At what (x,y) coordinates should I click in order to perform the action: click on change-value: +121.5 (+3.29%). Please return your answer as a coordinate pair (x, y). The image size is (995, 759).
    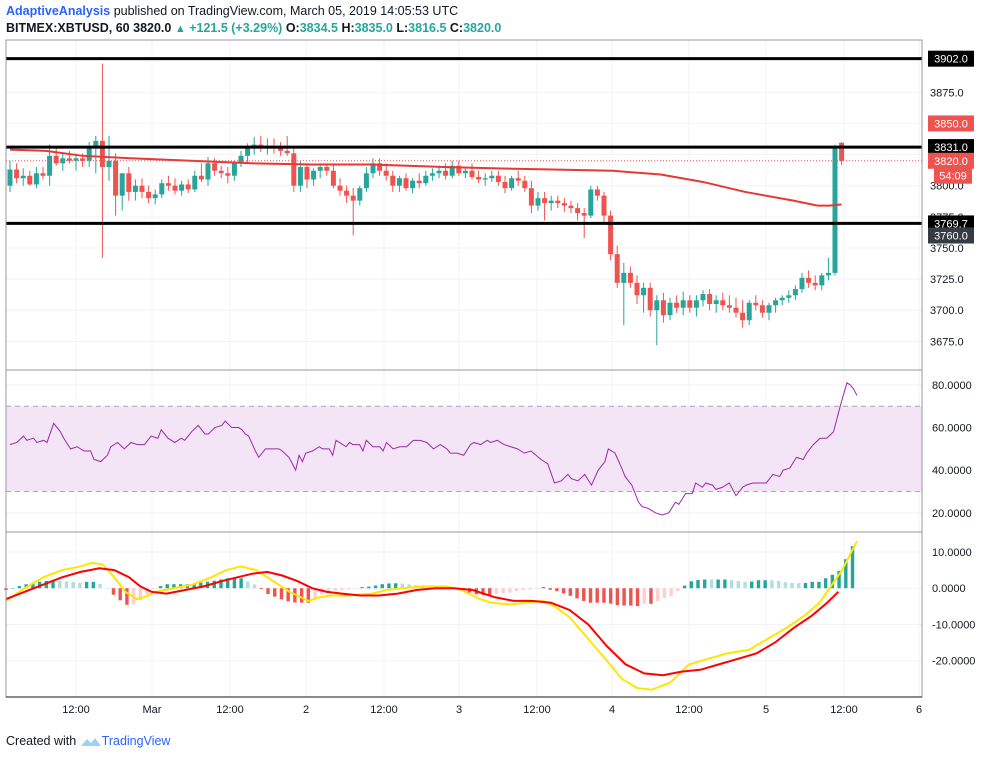
    Looking at the image, I should click on (236, 28).